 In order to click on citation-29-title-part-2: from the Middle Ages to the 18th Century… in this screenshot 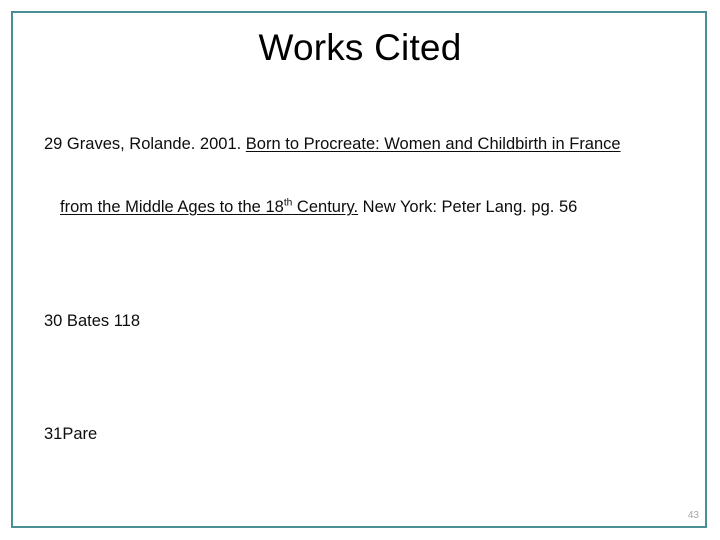, I will do `click(209, 207)`.